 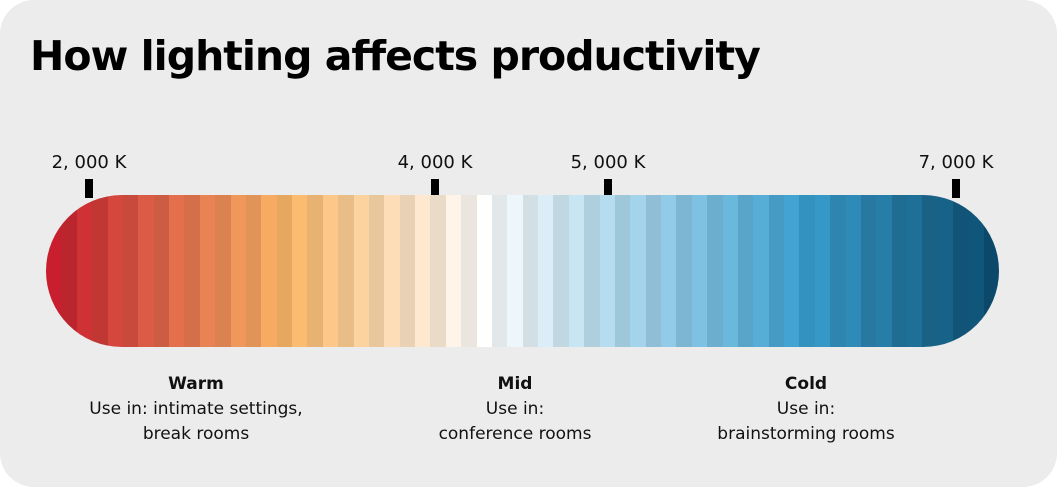 I want to click on zone-cold-title: Cold, so click(x=806, y=384).